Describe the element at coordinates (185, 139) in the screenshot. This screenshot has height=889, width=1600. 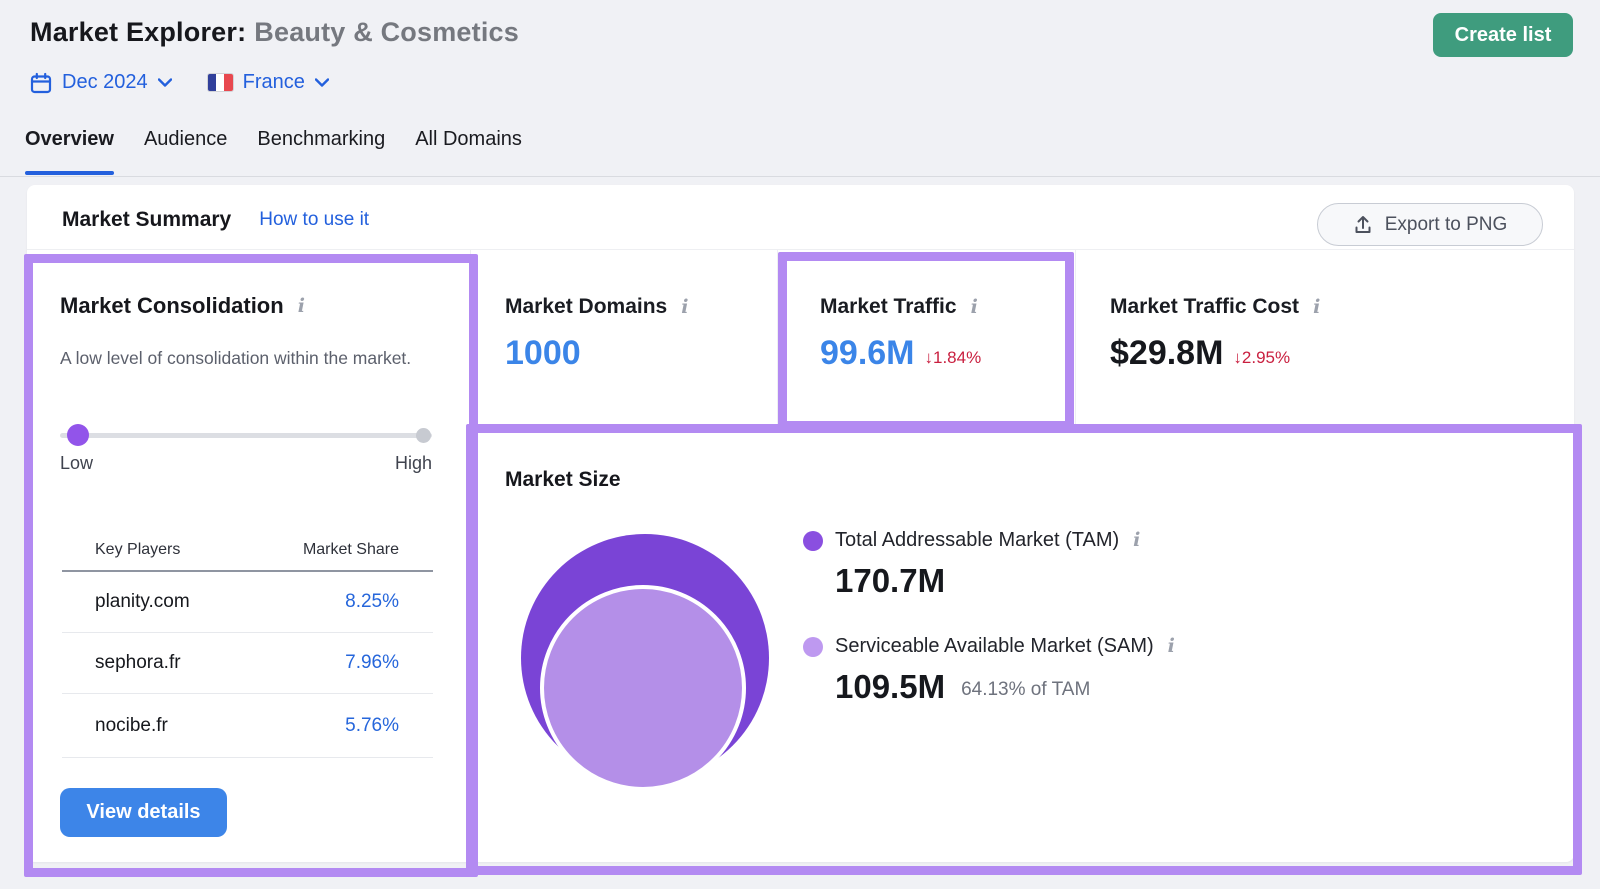
I see `tab-audience-label: Audience` at that location.